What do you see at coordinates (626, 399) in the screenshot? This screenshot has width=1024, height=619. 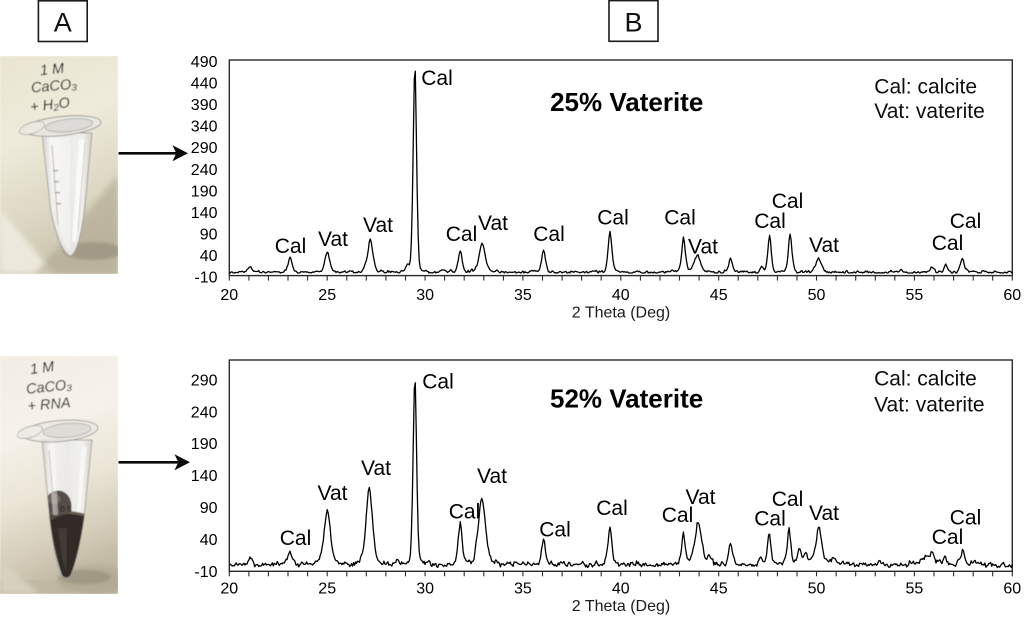 I see `svg-text: 52% Vaterite` at bounding box center [626, 399].